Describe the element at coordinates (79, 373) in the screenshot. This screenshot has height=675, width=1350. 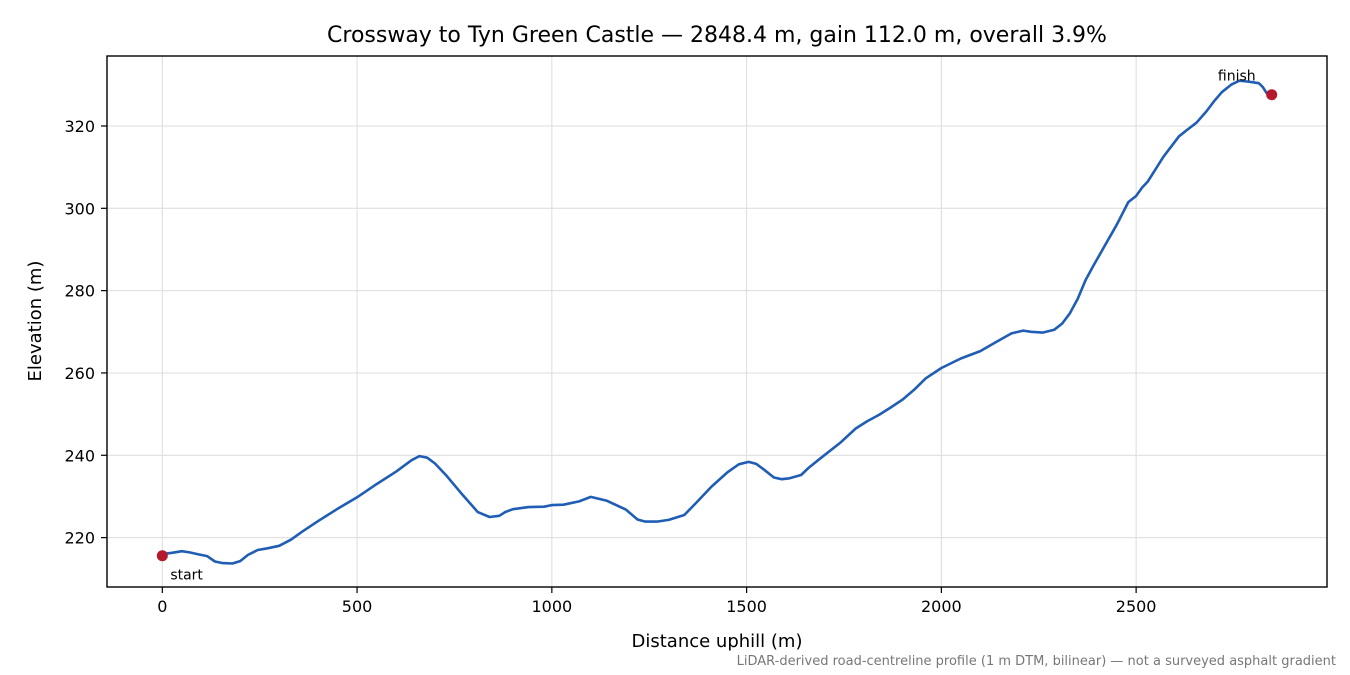
I see `y-tick-label: 260` at that location.